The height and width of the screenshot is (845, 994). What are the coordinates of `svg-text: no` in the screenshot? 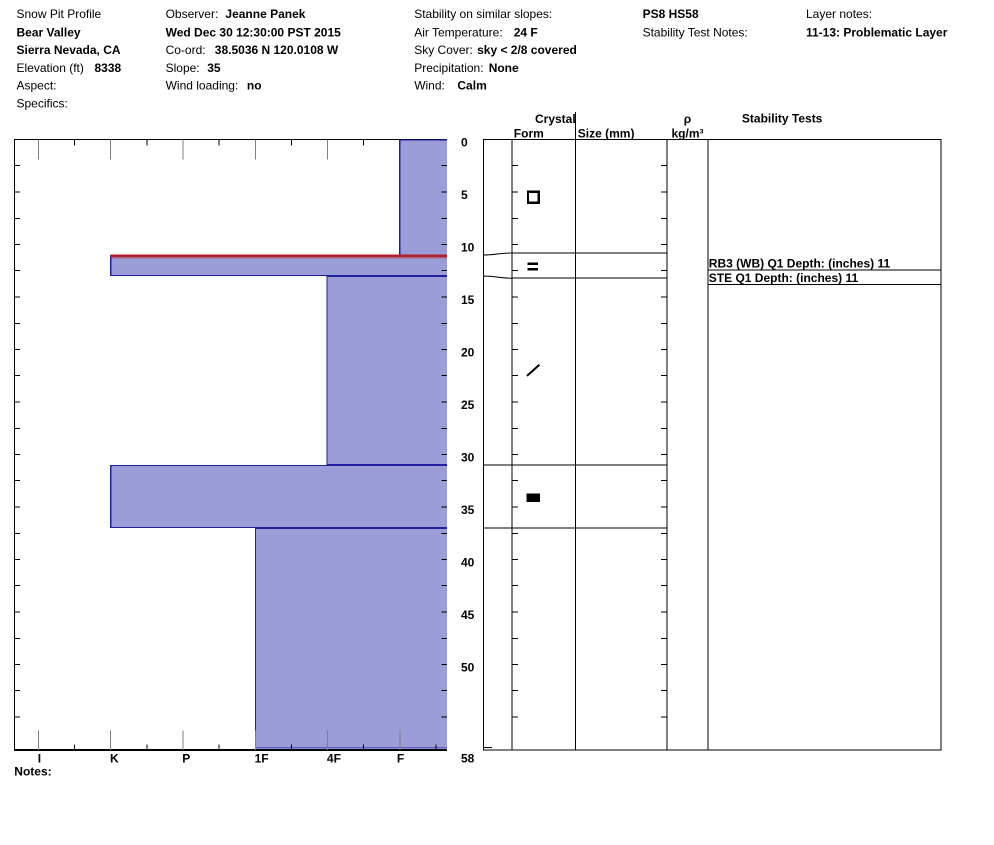 It's located at (254, 85).